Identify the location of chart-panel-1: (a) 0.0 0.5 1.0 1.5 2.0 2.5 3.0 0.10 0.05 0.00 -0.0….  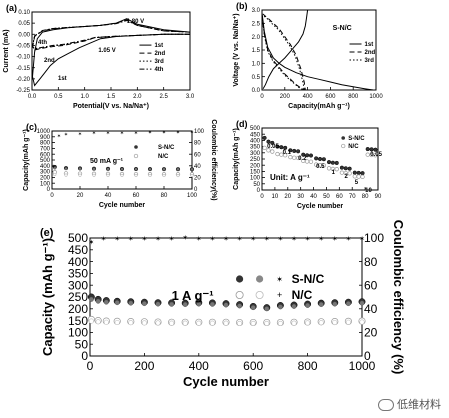
(99, 56).